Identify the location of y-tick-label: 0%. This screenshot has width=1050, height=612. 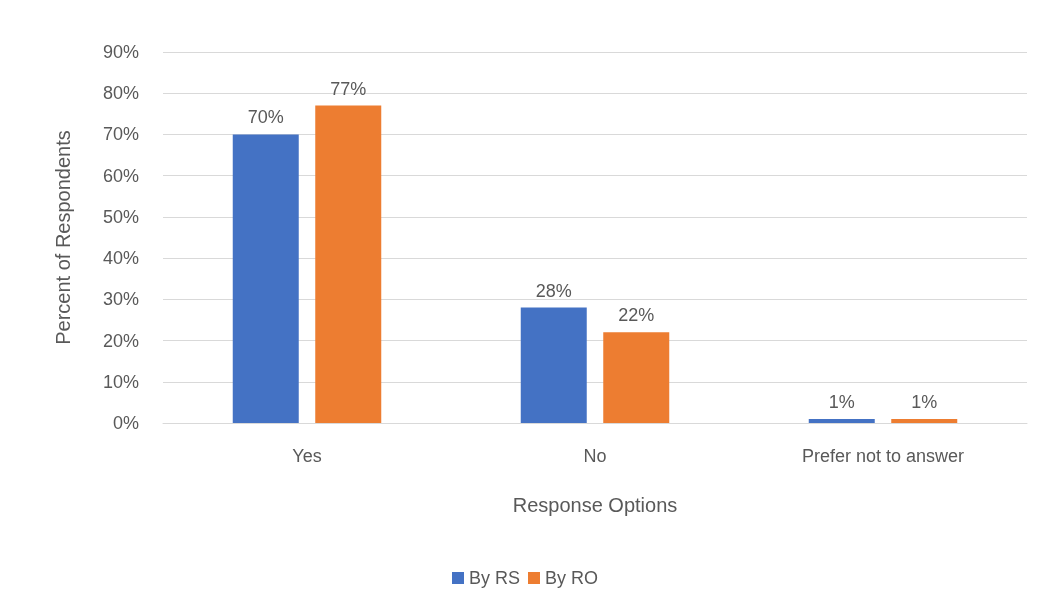
(125, 423).